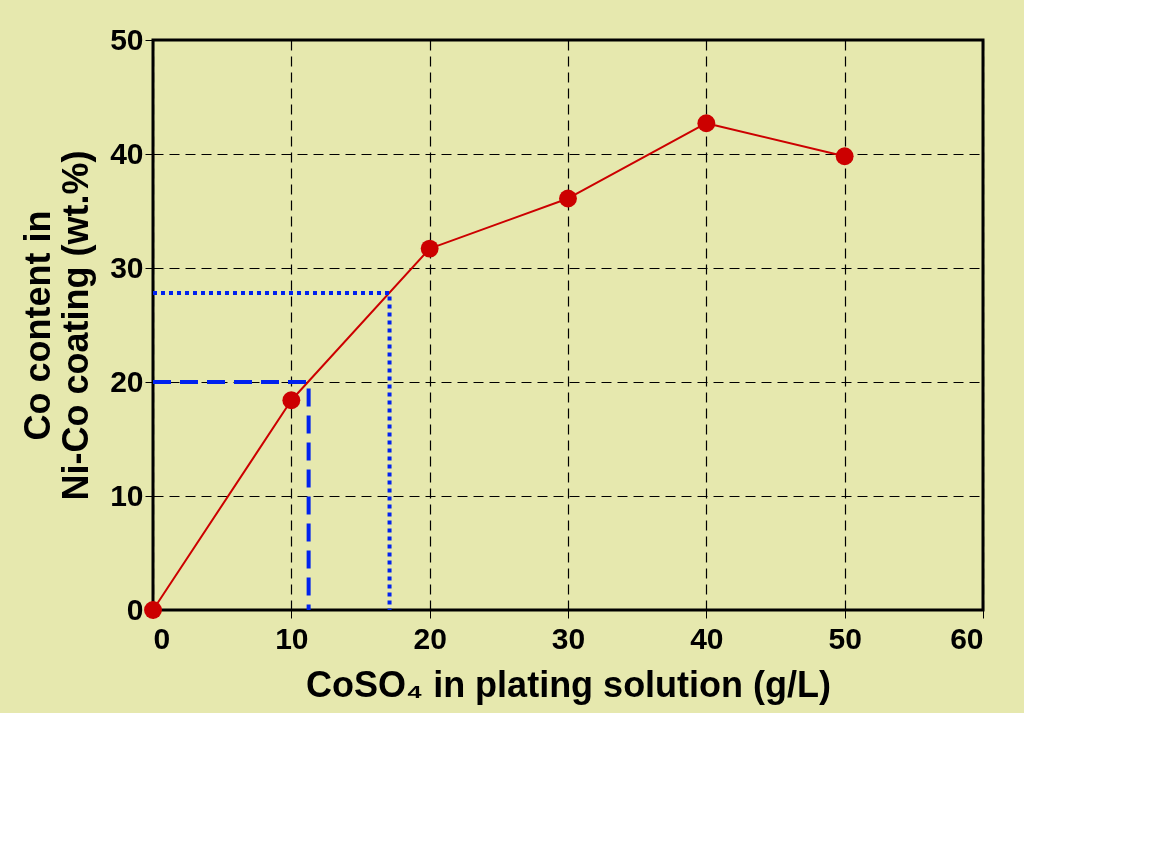 The height and width of the screenshot is (842, 1165). Describe the element at coordinates (845, 638) in the screenshot. I see `x-tick-label: 50` at that location.